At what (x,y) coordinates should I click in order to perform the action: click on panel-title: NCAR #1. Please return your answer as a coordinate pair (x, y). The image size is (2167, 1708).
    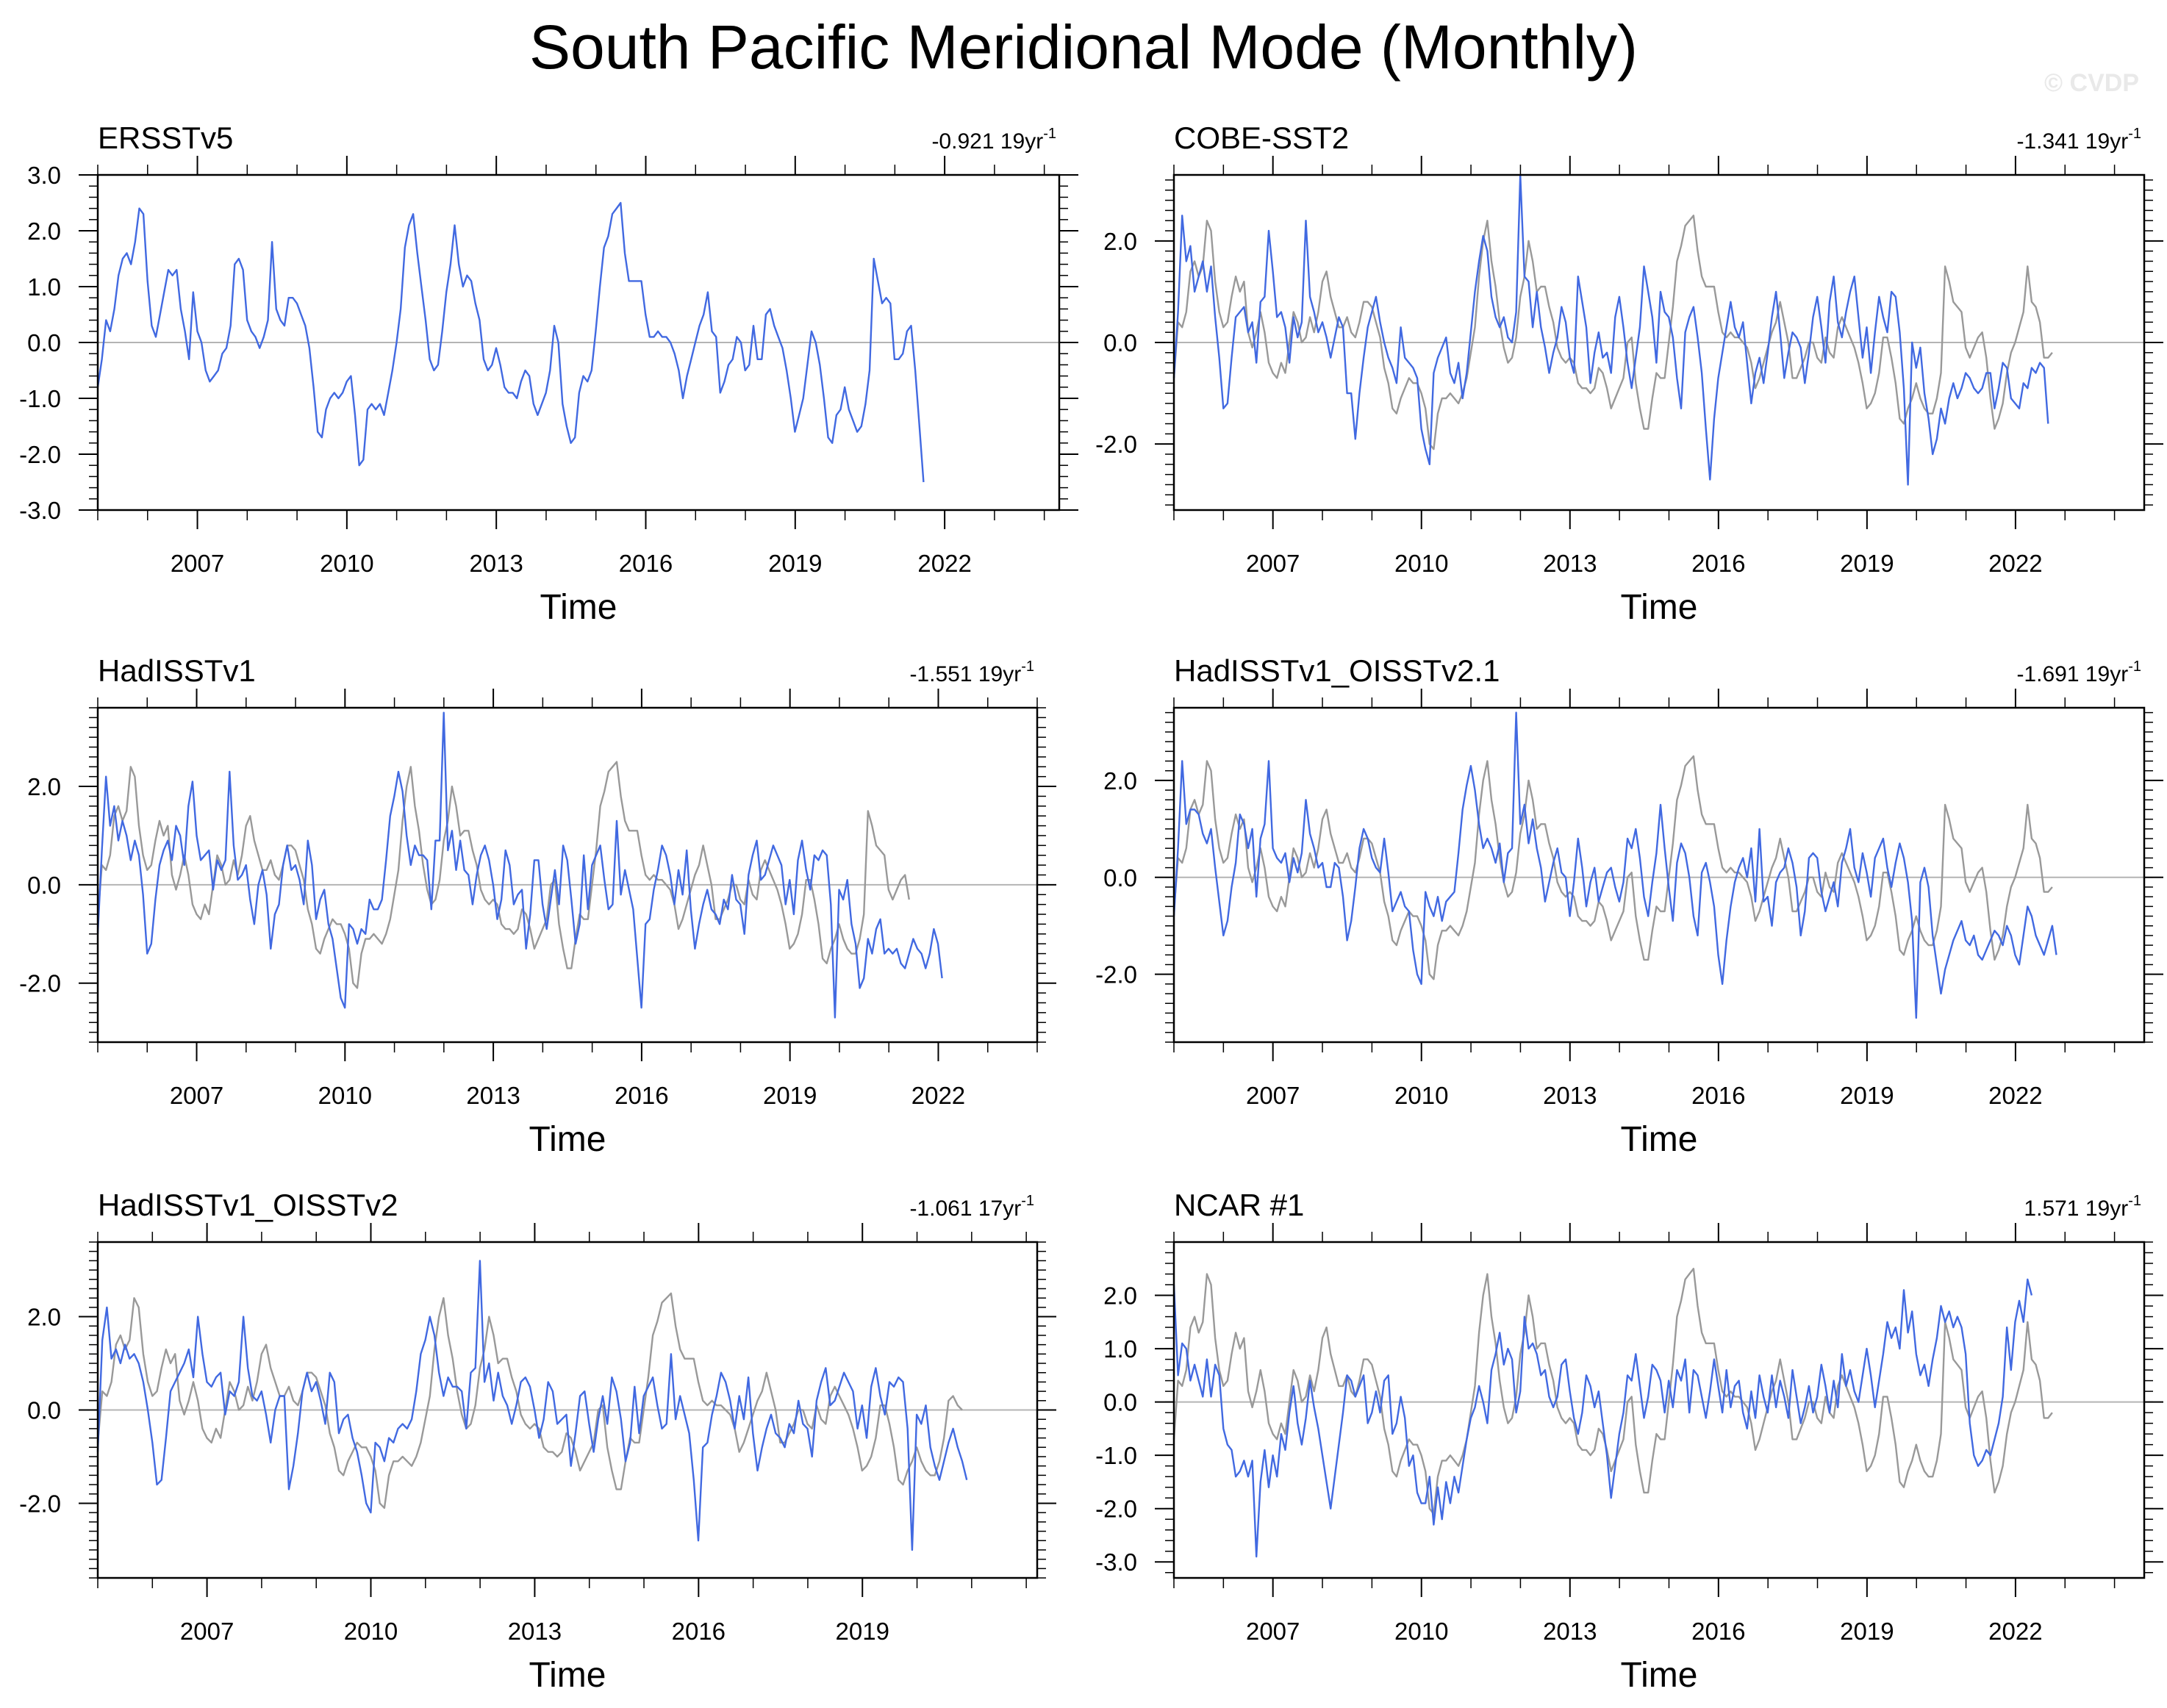
    Looking at the image, I should click on (1239, 1205).